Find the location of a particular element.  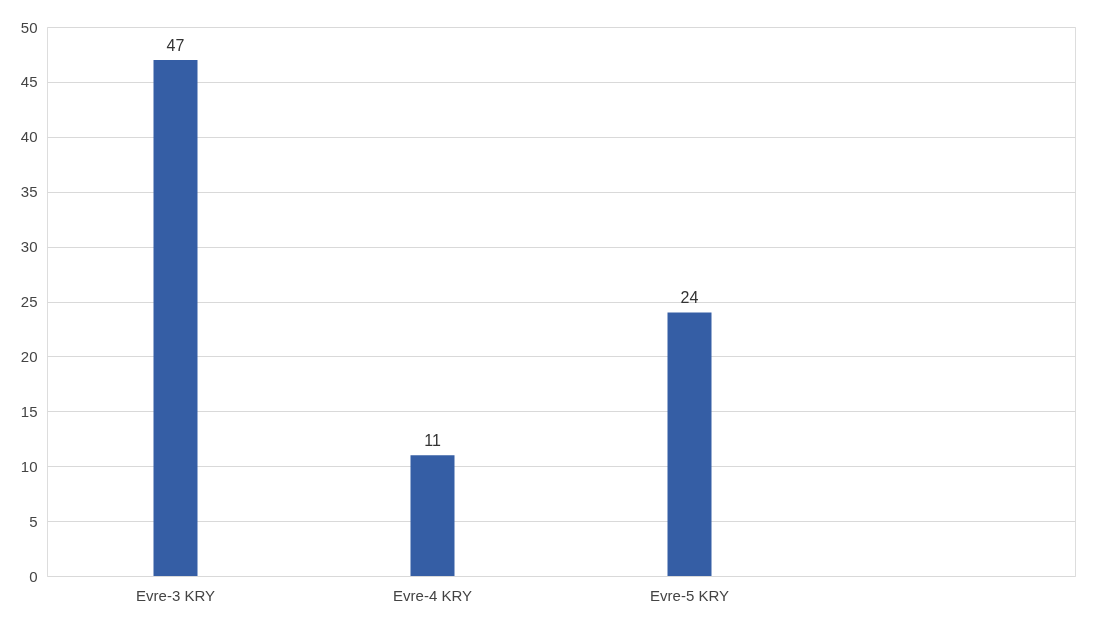

y-tick-label: 25 is located at coordinates (29, 301).